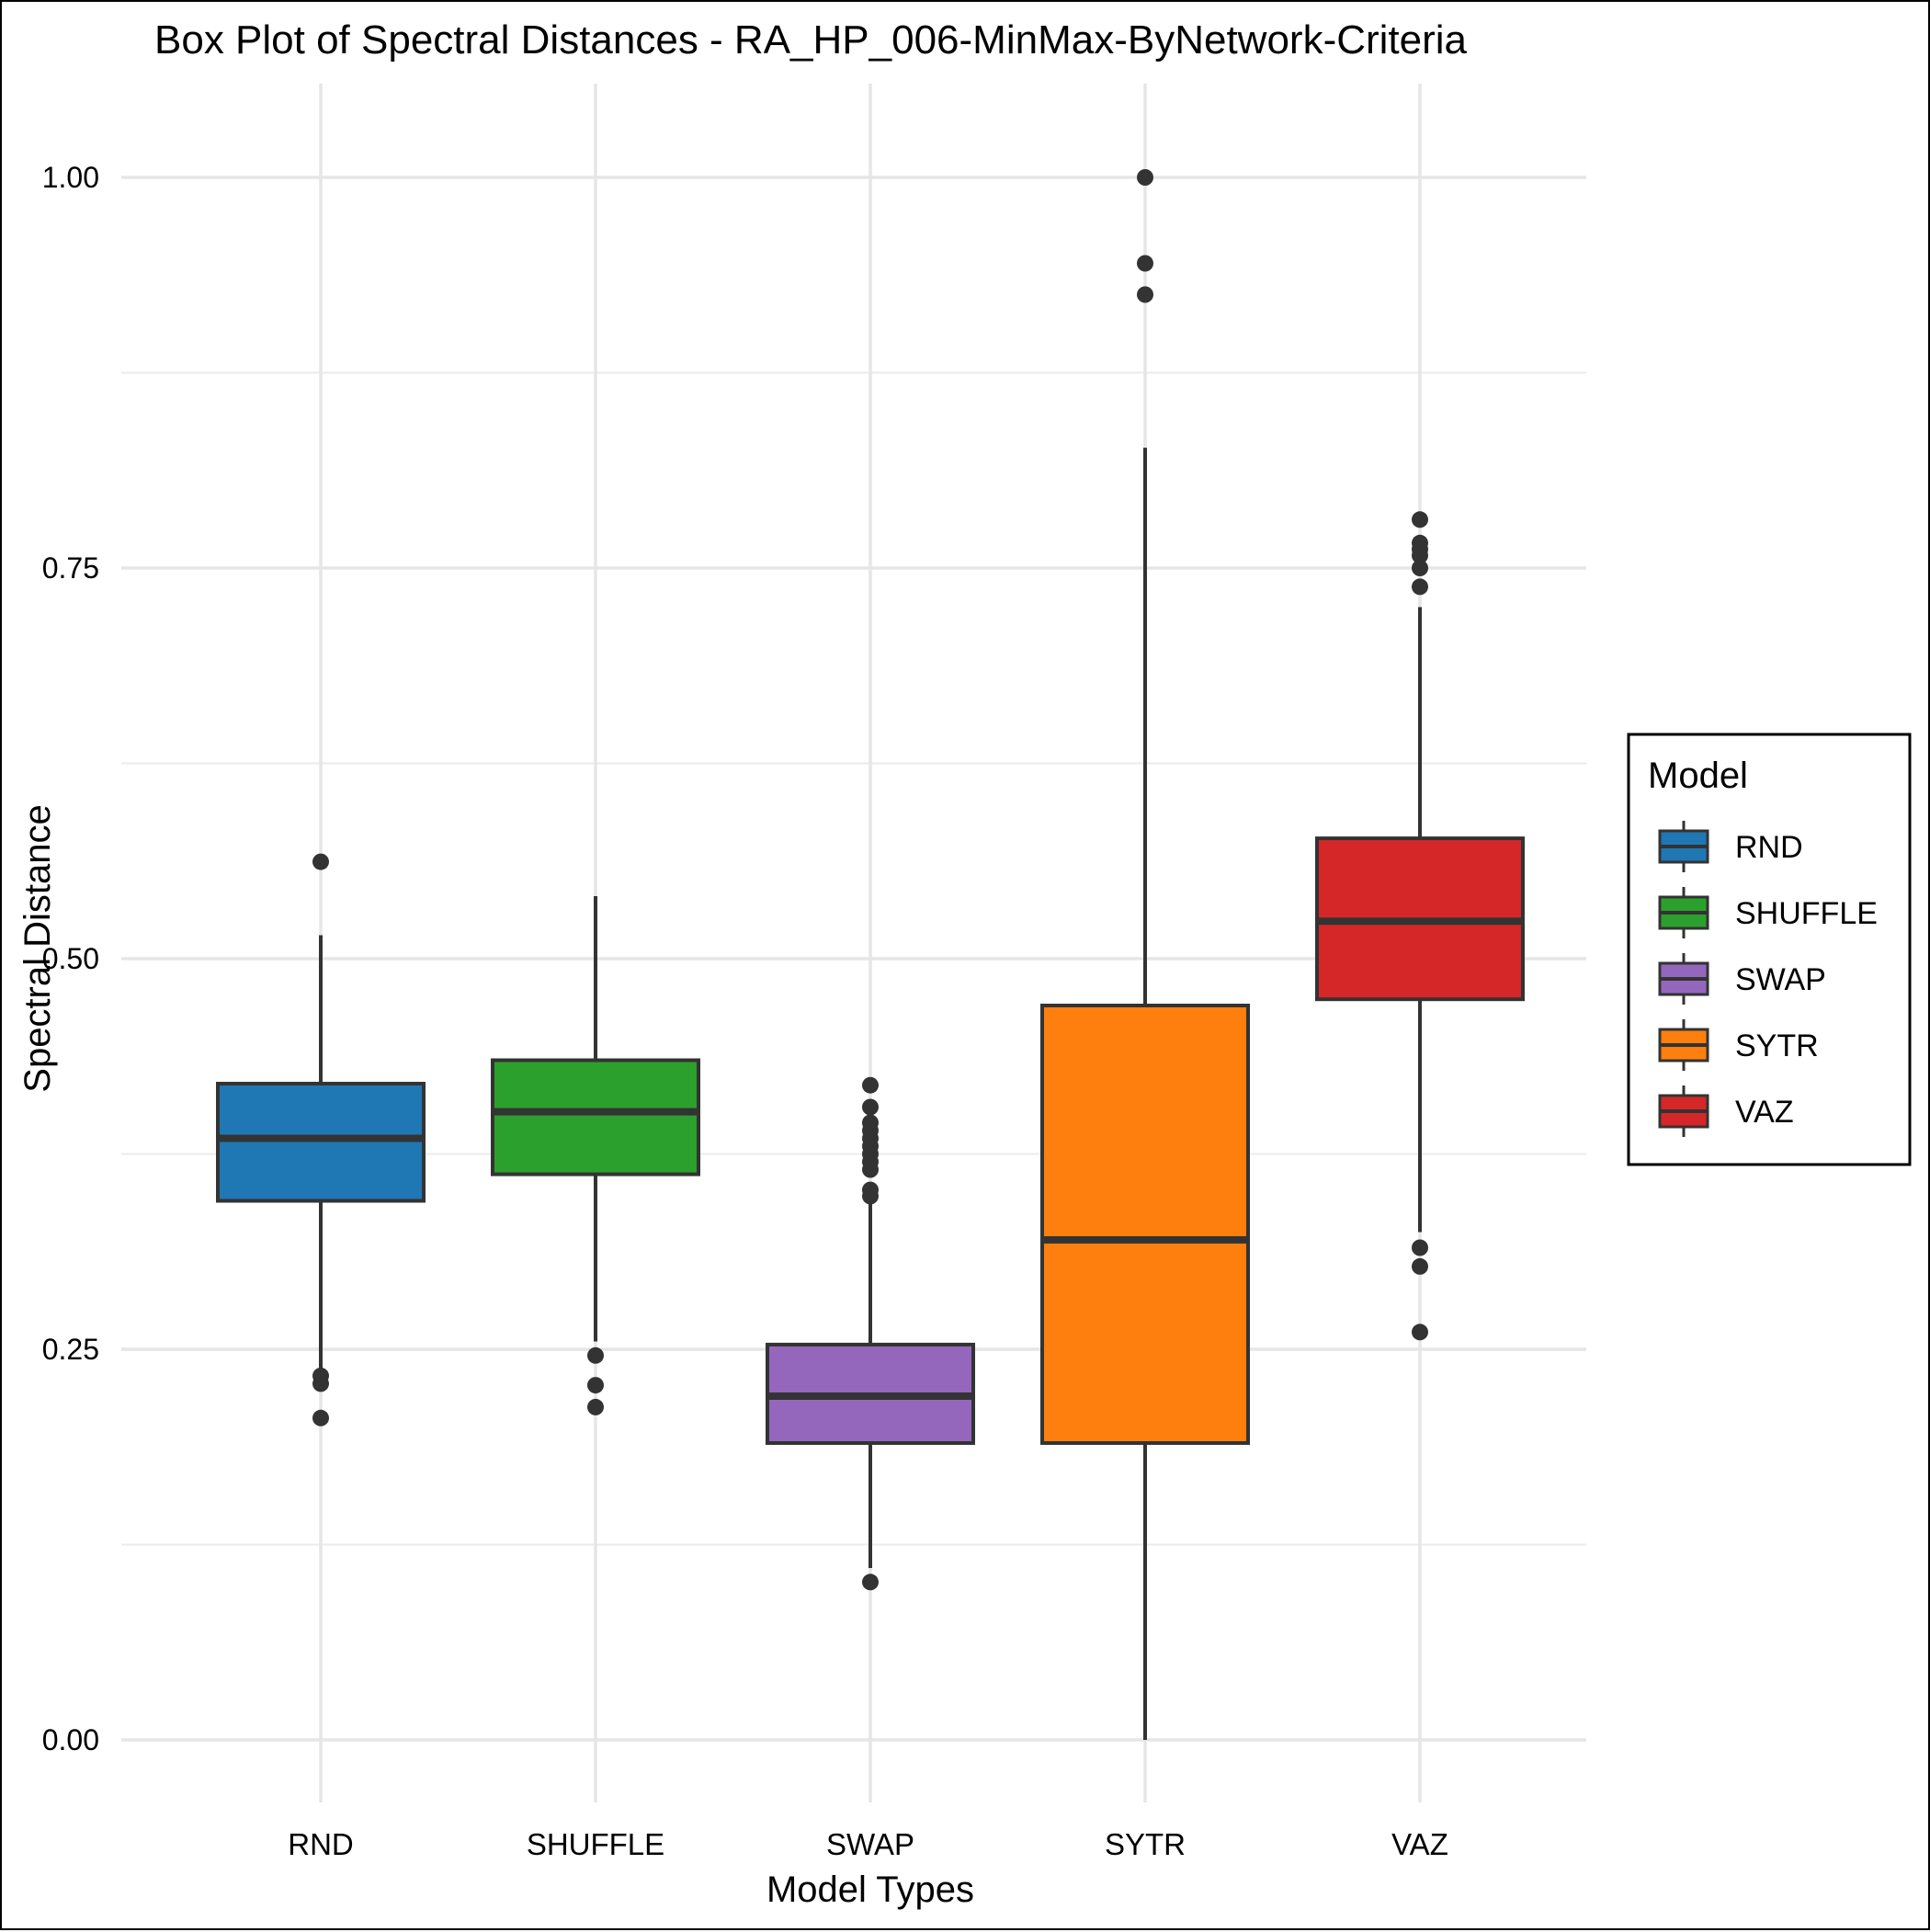 The width and height of the screenshot is (1930, 1932). I want to click on legend: Model RND SHUFFLE SWAP SYTR VAZ, so click(1769, 950).